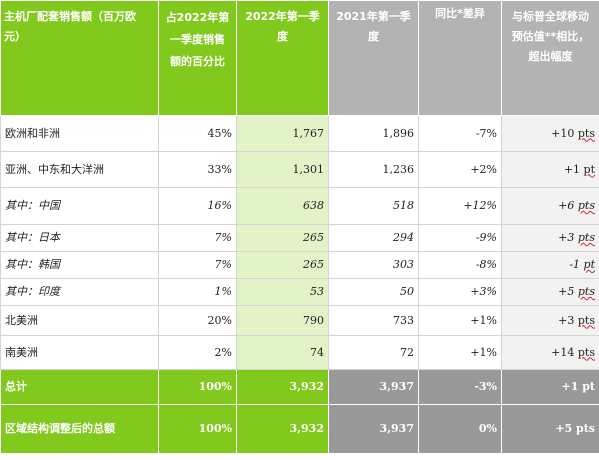 The width and height of the screenshot is (599, 460). Describe the element at coordinates (460, 206) in the screenshot. I see `cell-yoy: +12%` at that location.